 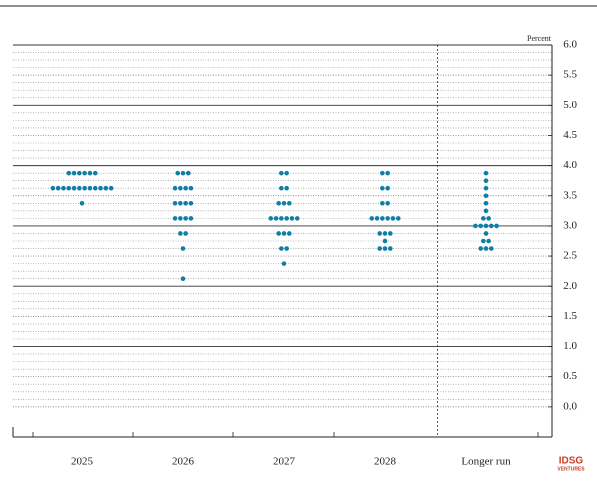 I want to click on y-tick-label: 5.5, so click(x=570, y=75).